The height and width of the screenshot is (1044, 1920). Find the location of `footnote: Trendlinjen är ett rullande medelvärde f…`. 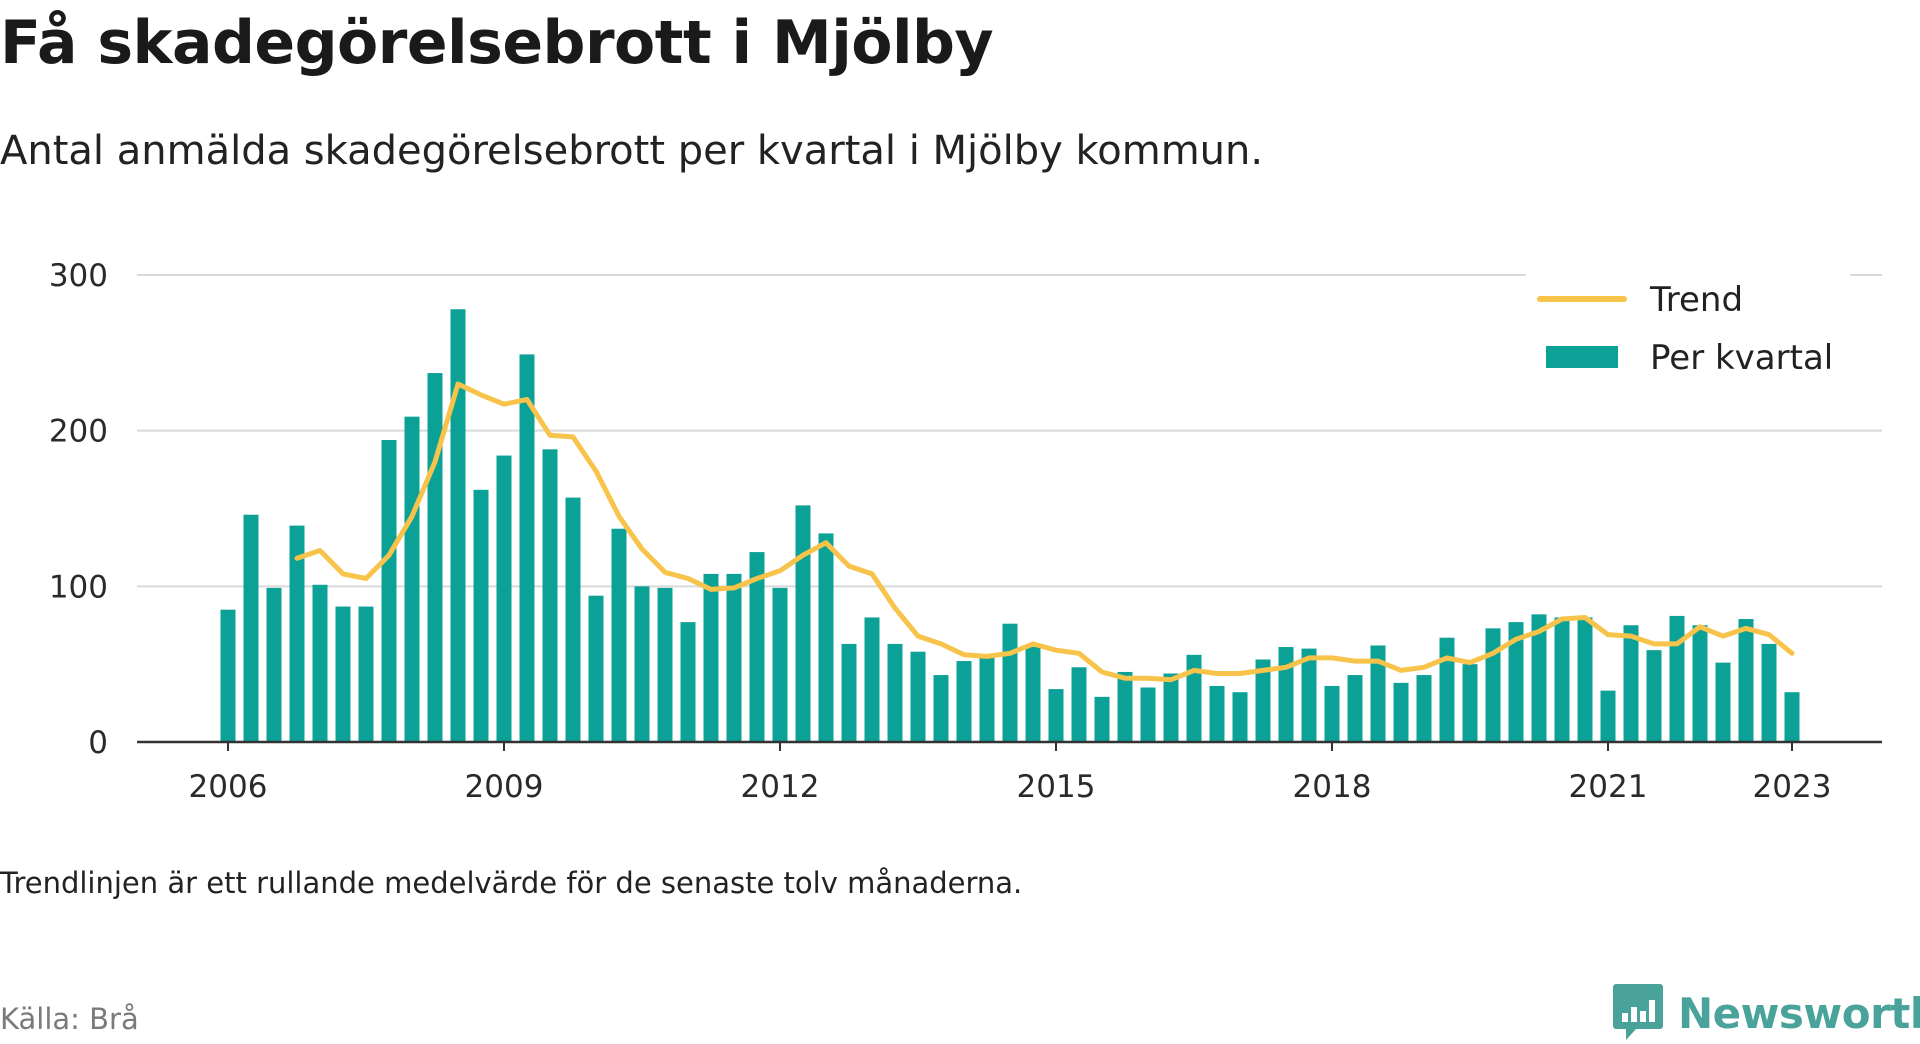

footnote: Trendlinjen är ett rullande medelvärde f… is located at coordinates (511, 883).